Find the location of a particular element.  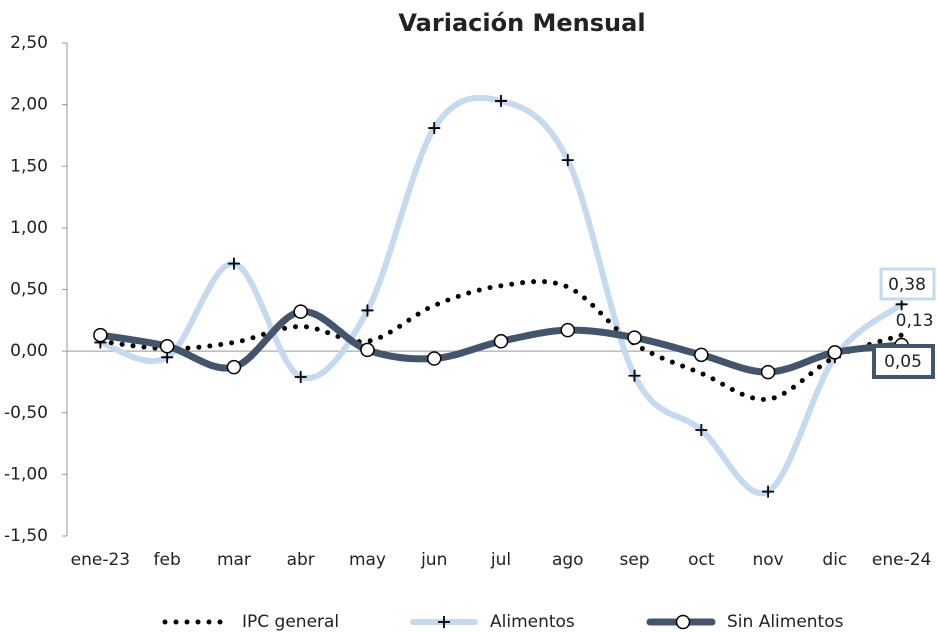

legend-item: Sin Alimentos is located at coordinates (745, 622).